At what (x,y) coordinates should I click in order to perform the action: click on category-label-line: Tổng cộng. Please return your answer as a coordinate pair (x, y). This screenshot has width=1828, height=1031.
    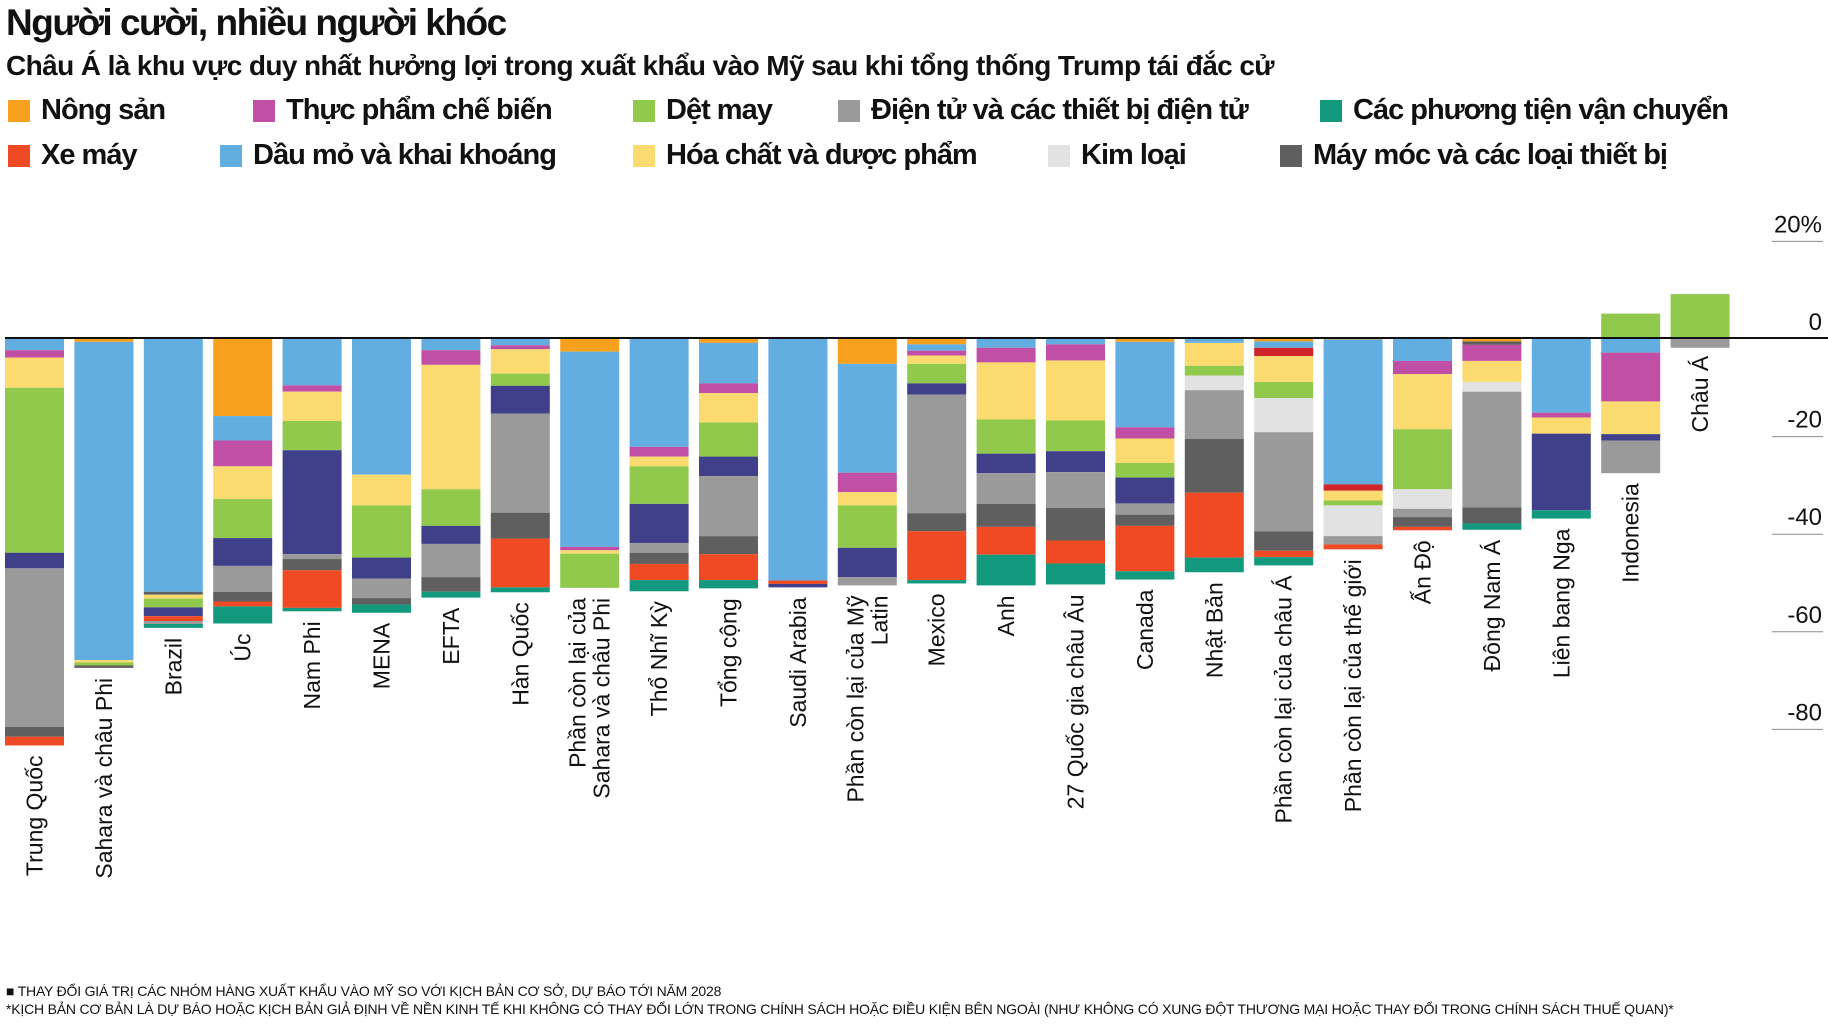
    Looking at the image, I should click on (729, 652).